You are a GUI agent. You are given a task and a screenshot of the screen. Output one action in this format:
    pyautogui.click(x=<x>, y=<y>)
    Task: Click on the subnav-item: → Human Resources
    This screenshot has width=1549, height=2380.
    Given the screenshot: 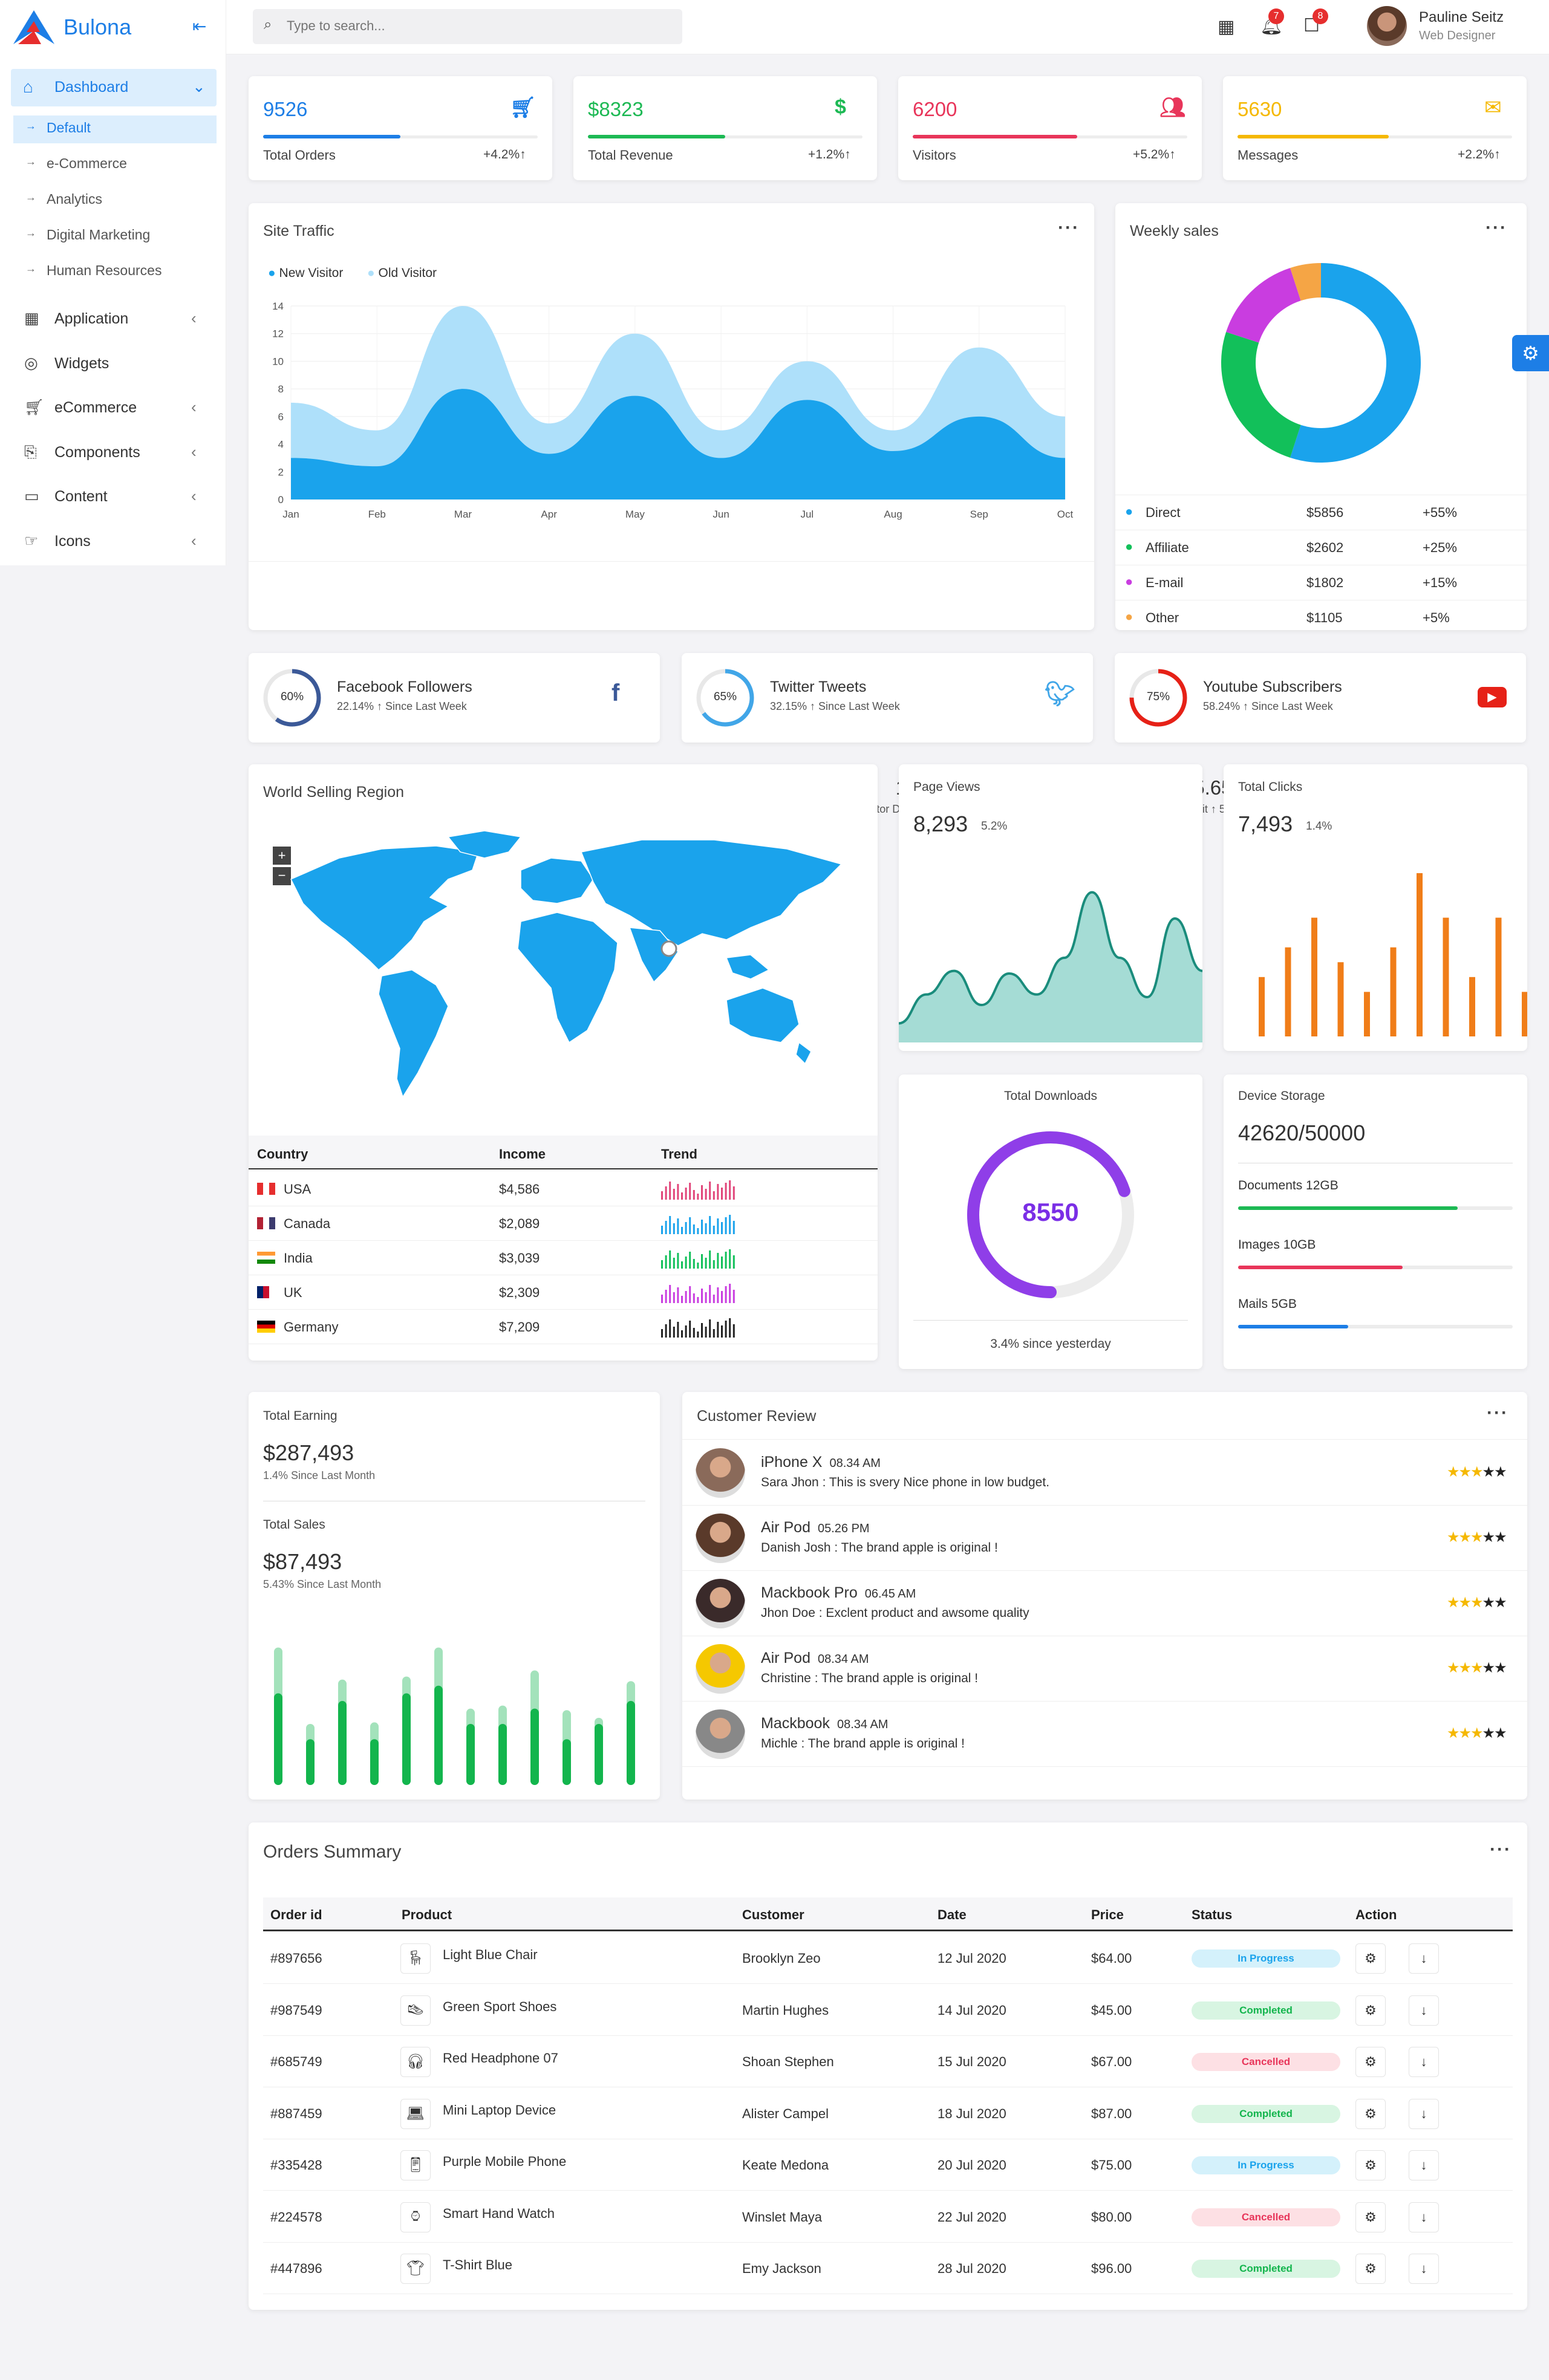 What is the action you would take?
    pyautogui.click(x=115, y=272)
    